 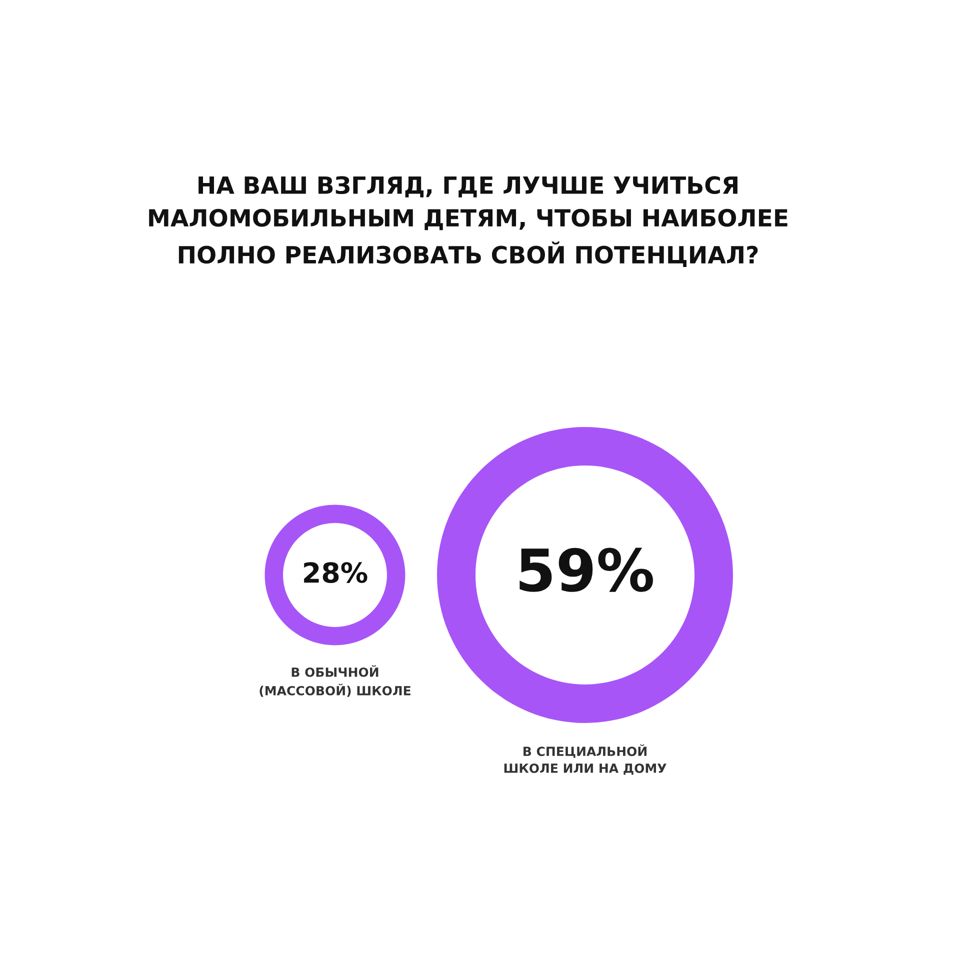 I want to click on category-label: В СПЕЦИАЛЬНОЙ ШКОЛЕ ИЛИ НА ДОМУ, so click(x=585, y=759).